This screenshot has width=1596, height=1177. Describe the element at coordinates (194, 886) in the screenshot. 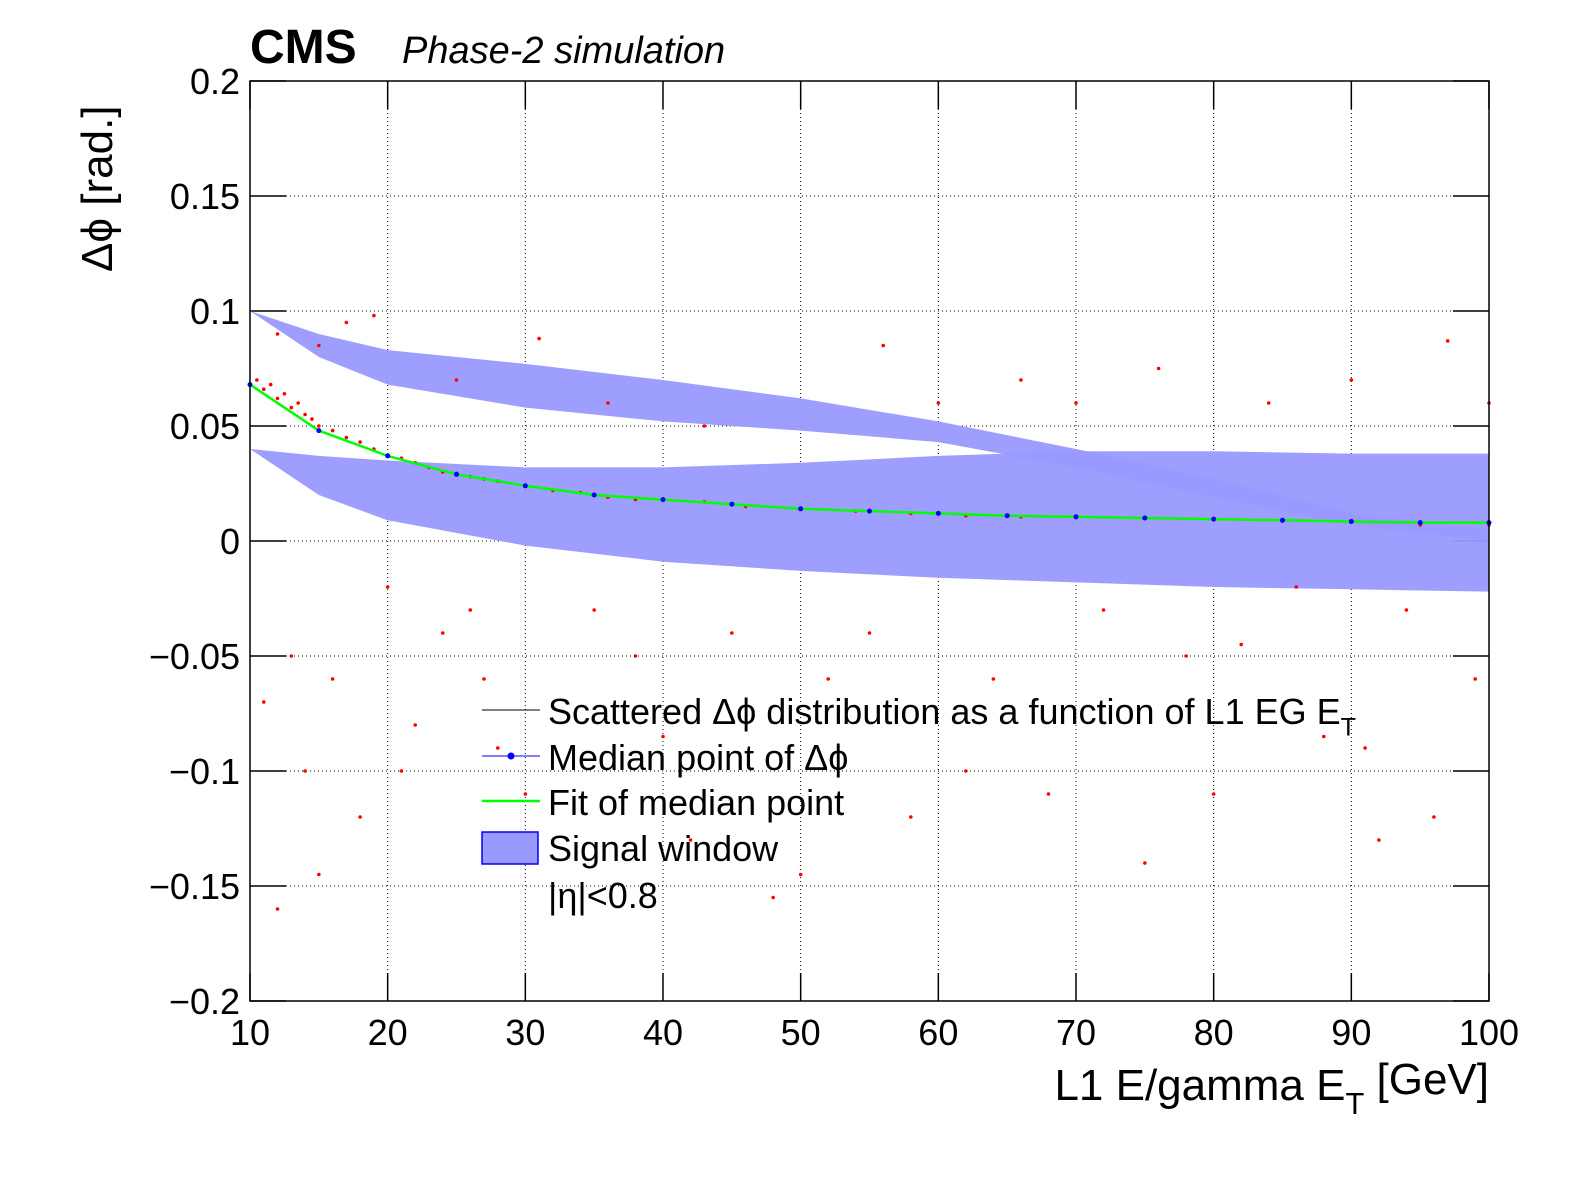

I see `y-tick-label: −0.15` at that location.